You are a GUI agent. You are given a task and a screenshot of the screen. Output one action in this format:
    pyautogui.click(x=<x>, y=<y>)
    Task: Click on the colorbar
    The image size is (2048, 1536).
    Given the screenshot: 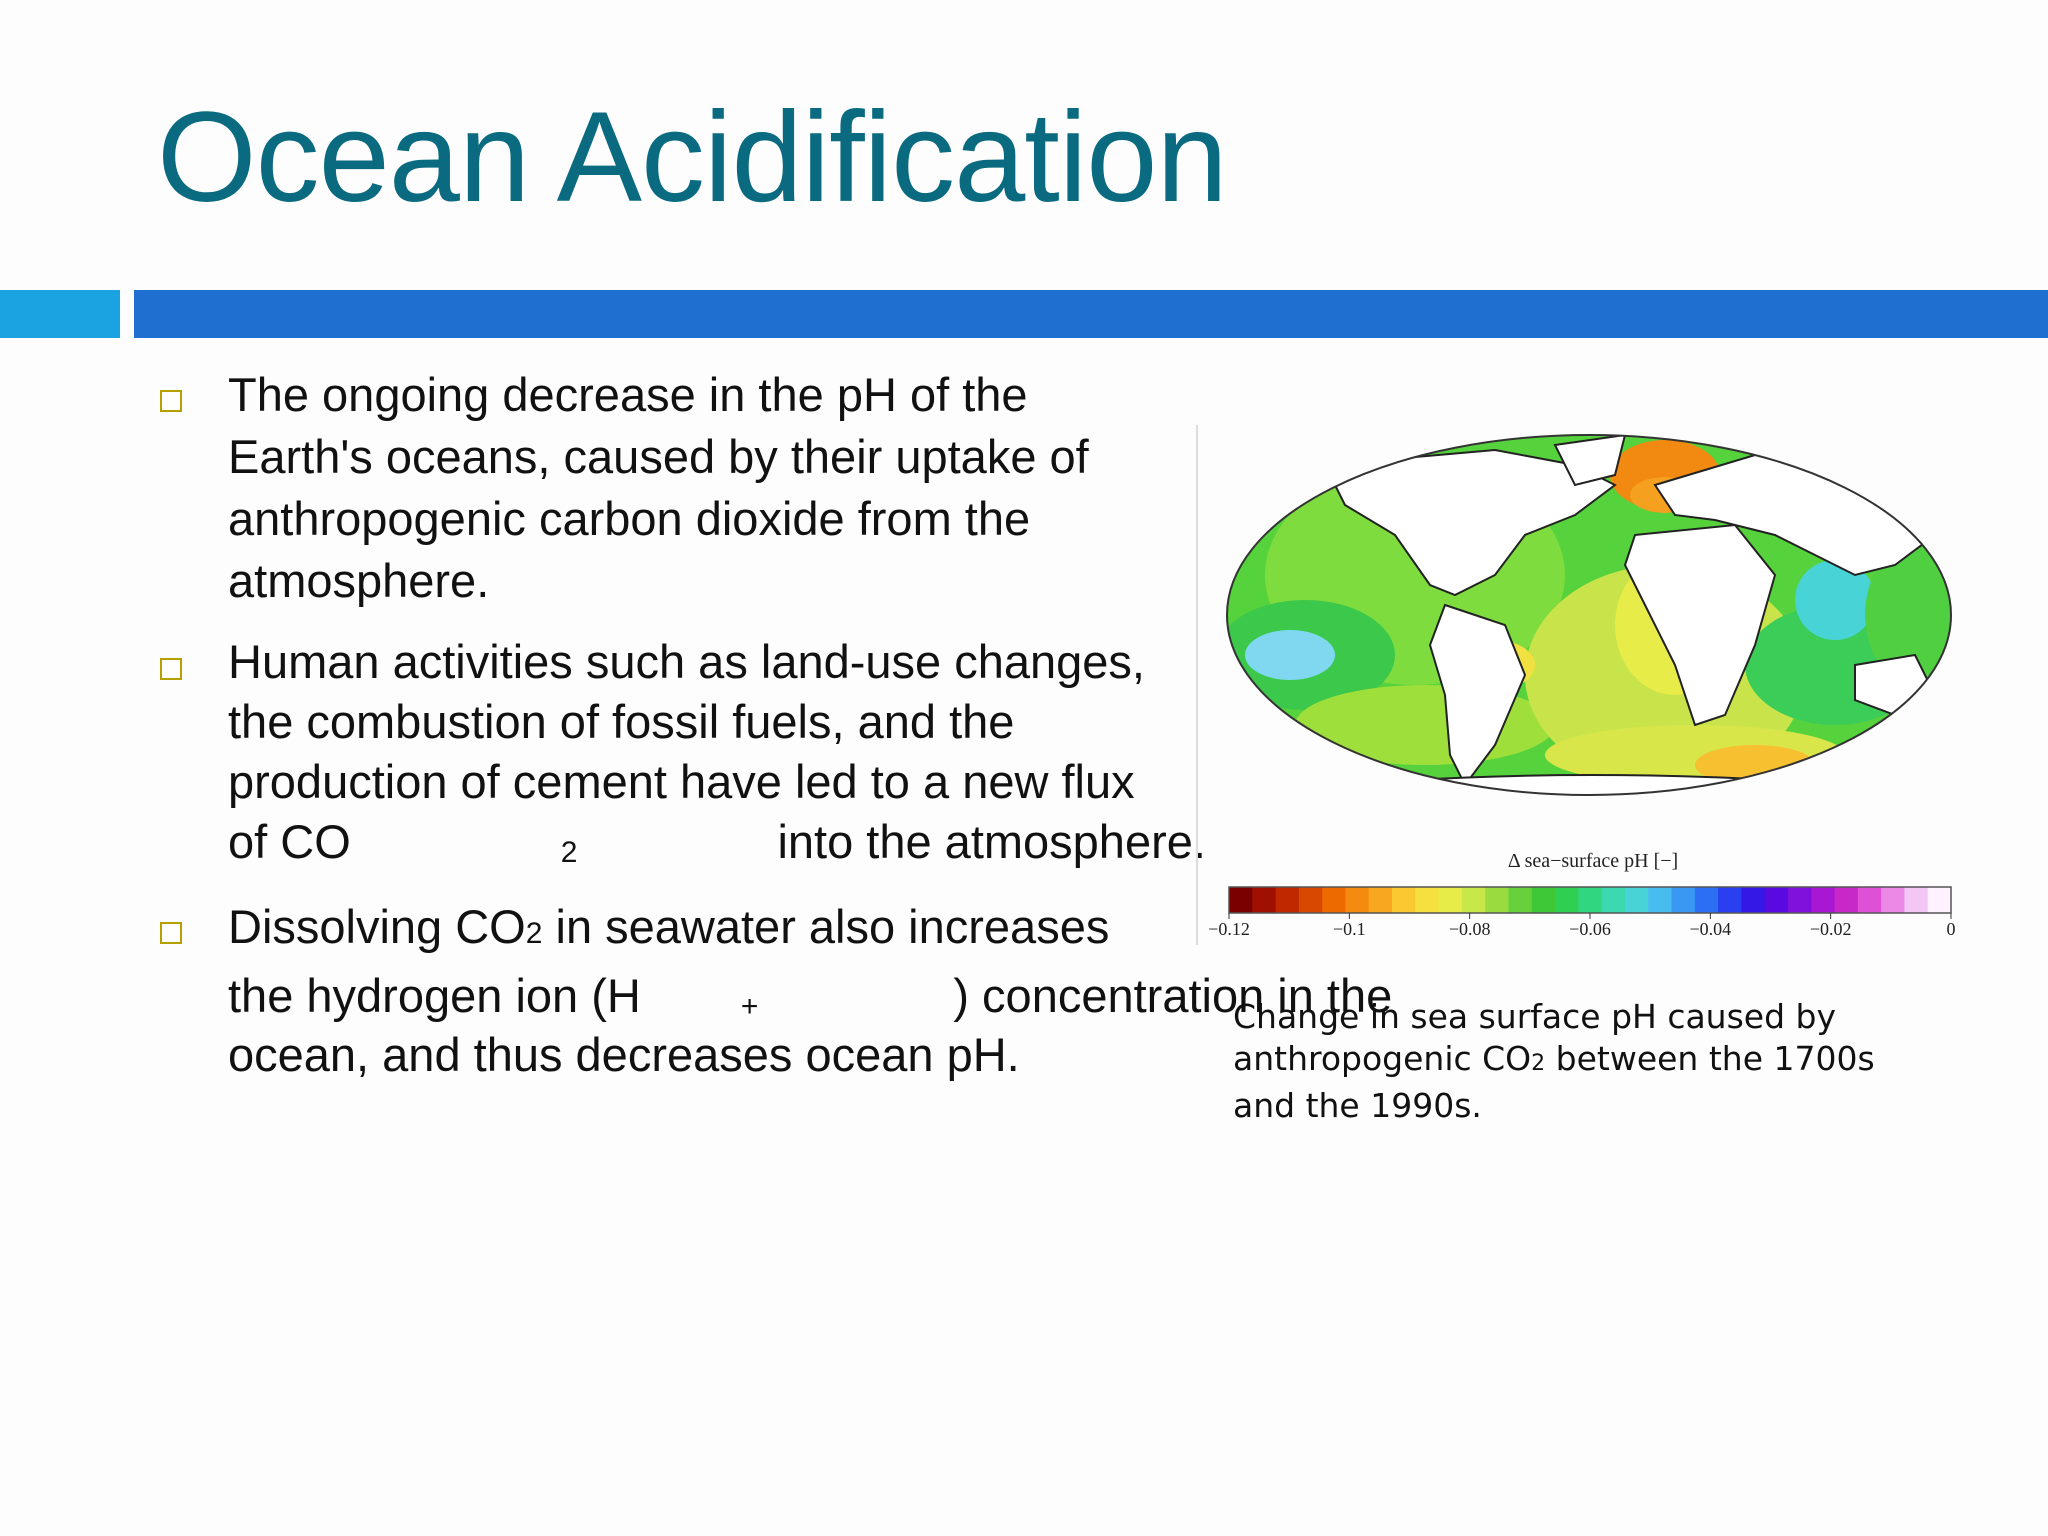 What is the action you would take?
    pyautogui.click(x=1590, y=900)
    